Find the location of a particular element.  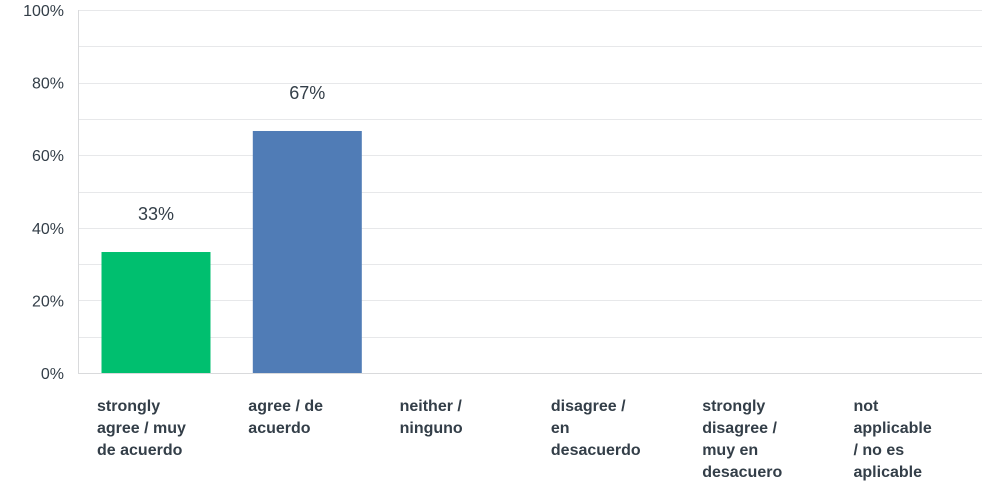

y-tick-label: 100% is located at coordinates (43, 11).